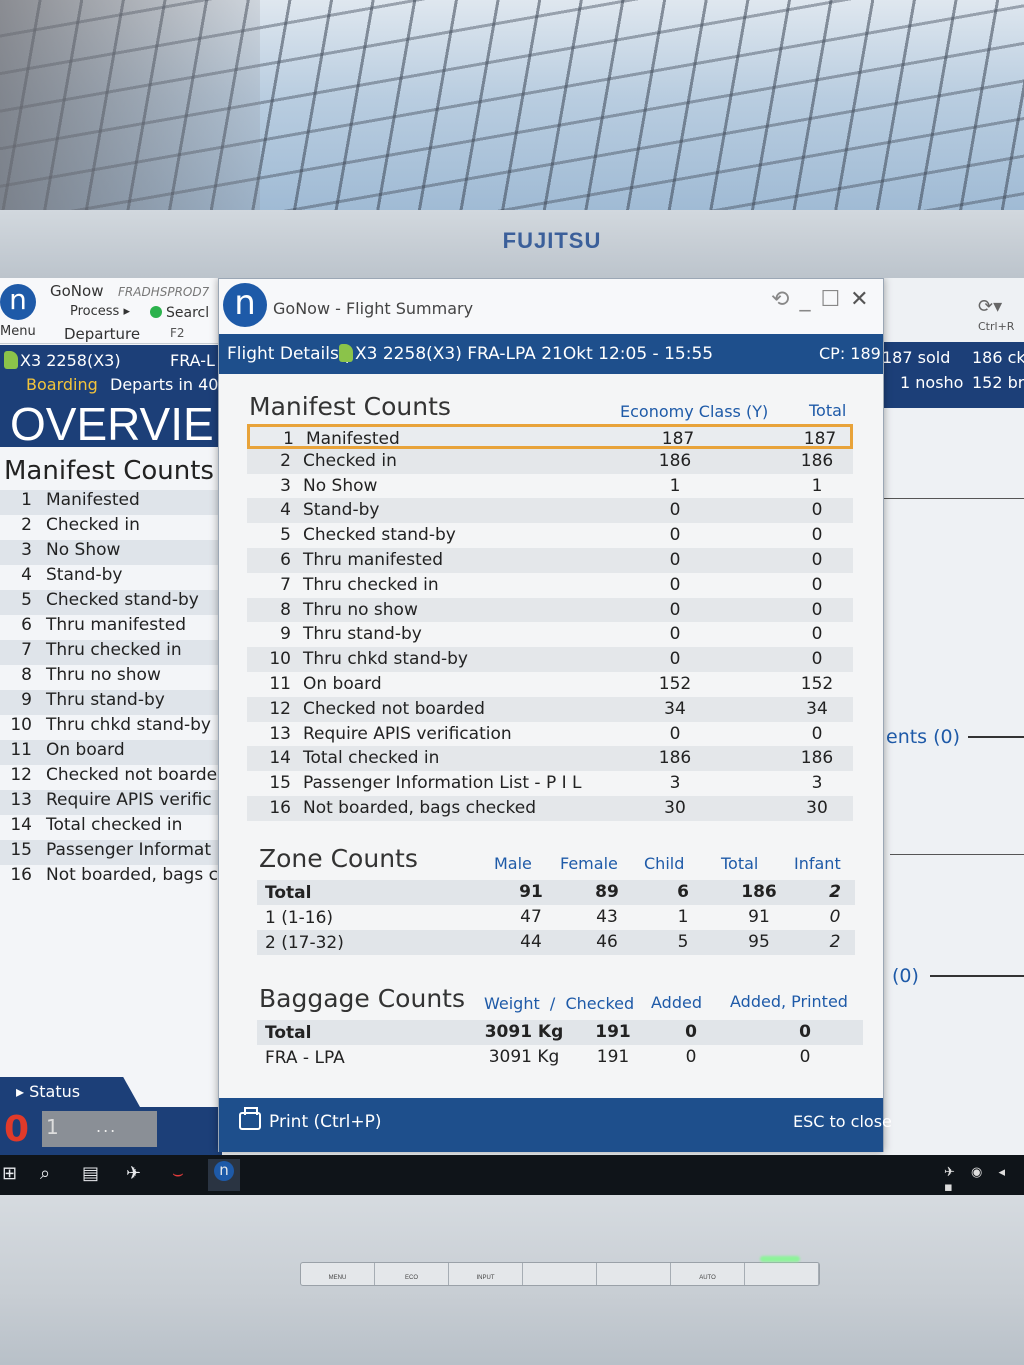 The height and width of the screenshot is (1365, 1024). What do you see at coordinates (550, 759) in the screenshot?
I see `manifest-row: 14 Total checked in 186 186` at bounding box center [550, 759].